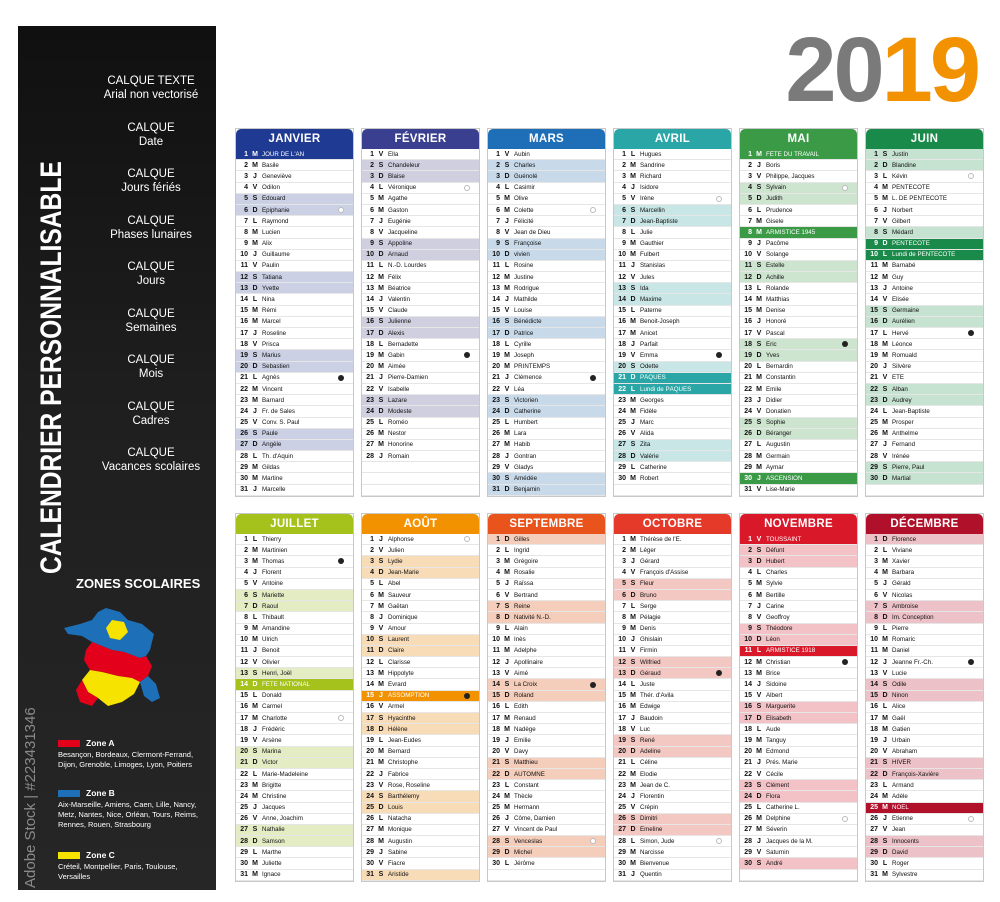 This screenshot has height=902, width=1000. I want to click on day-row: 9 S Théodore, so click(798, 629).